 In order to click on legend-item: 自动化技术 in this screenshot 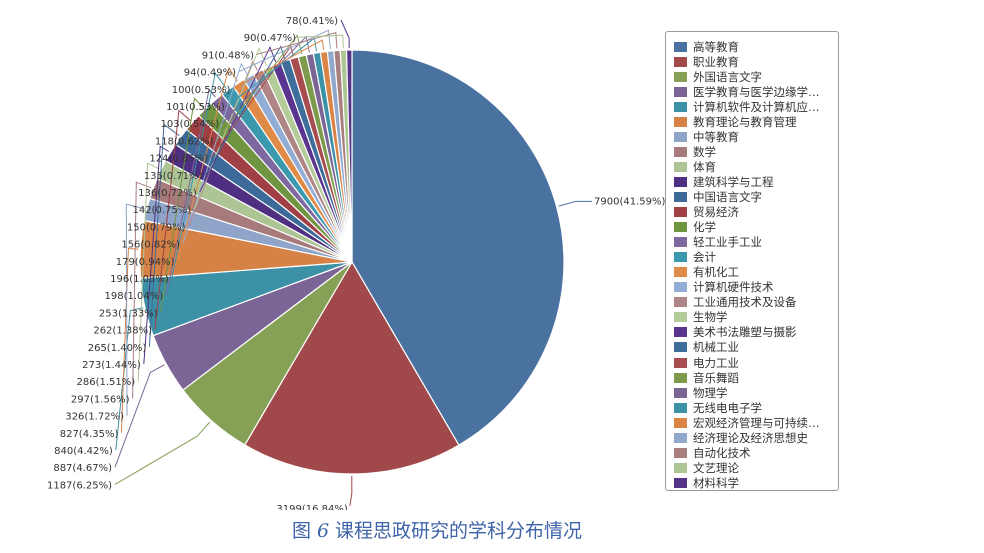, I will do `click(756, 452)`.